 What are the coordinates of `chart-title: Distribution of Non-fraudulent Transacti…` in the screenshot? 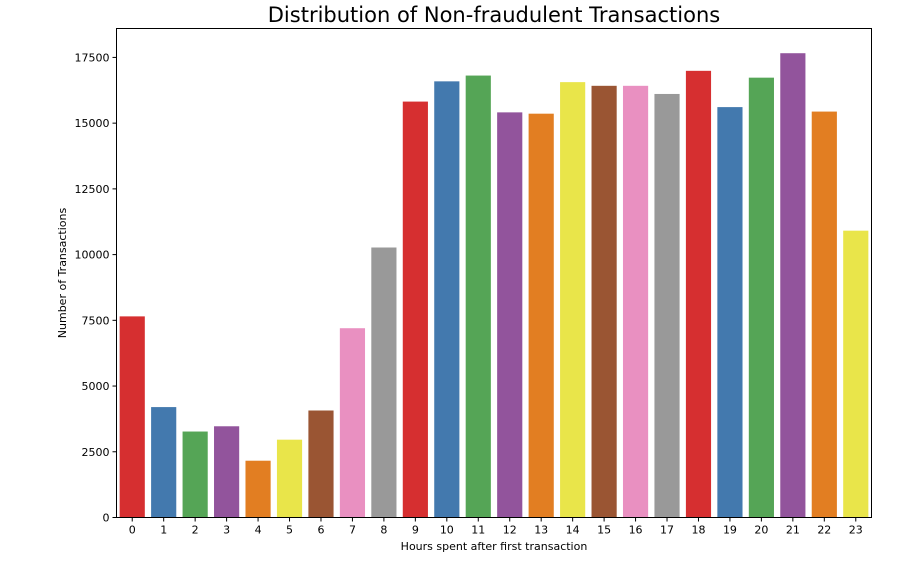 It's located at (494, 15).